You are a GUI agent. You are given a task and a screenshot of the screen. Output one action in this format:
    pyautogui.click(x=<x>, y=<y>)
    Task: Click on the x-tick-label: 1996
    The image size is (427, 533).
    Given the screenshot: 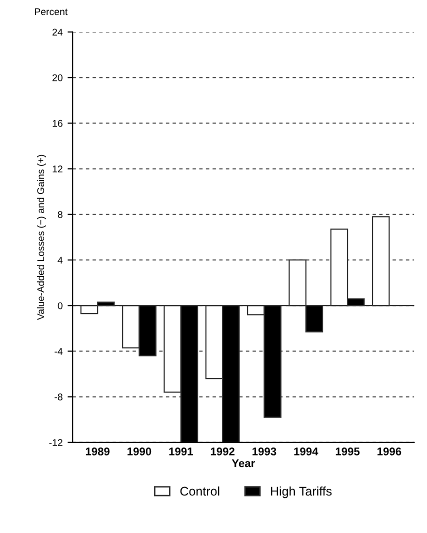 What is the action you would take?
    pyautogui.click(x=390, y=452)
    